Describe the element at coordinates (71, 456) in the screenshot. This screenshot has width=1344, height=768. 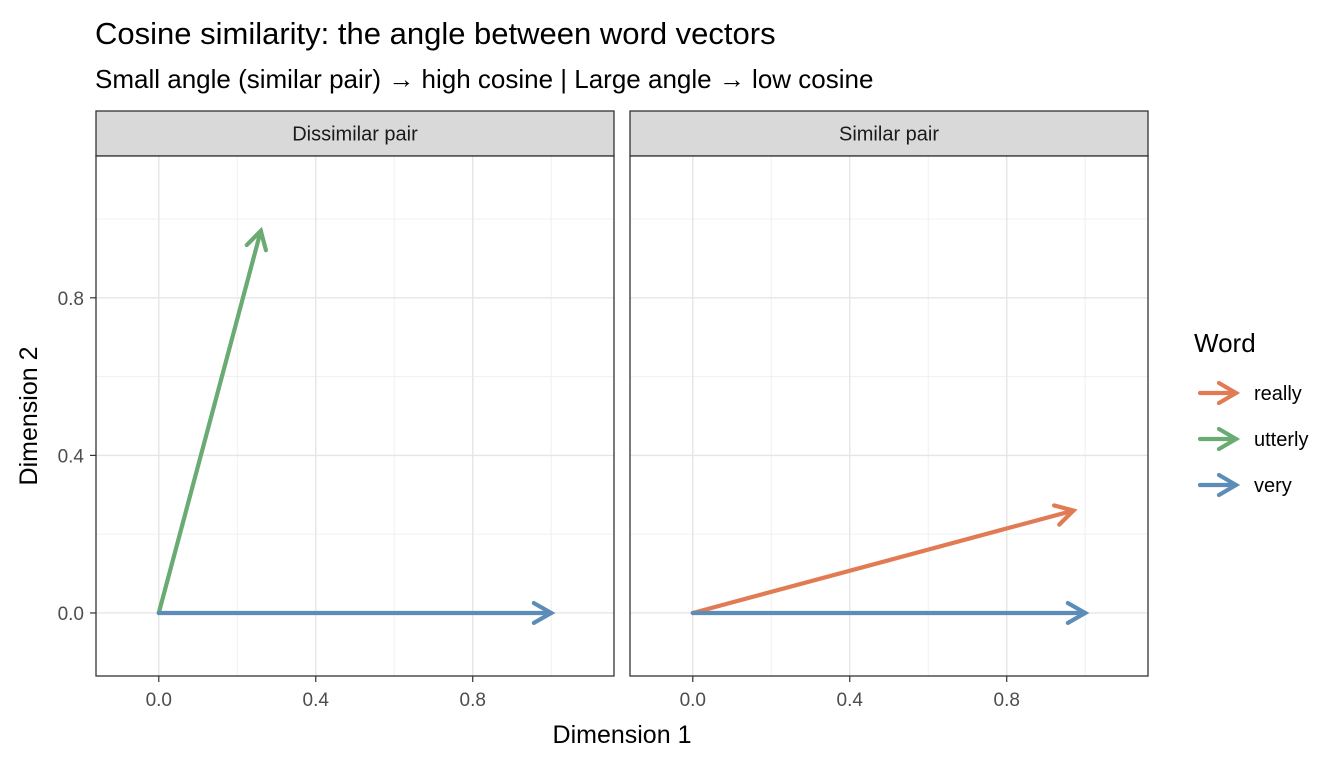
I see `y-tick-label: 0.4` at that location.